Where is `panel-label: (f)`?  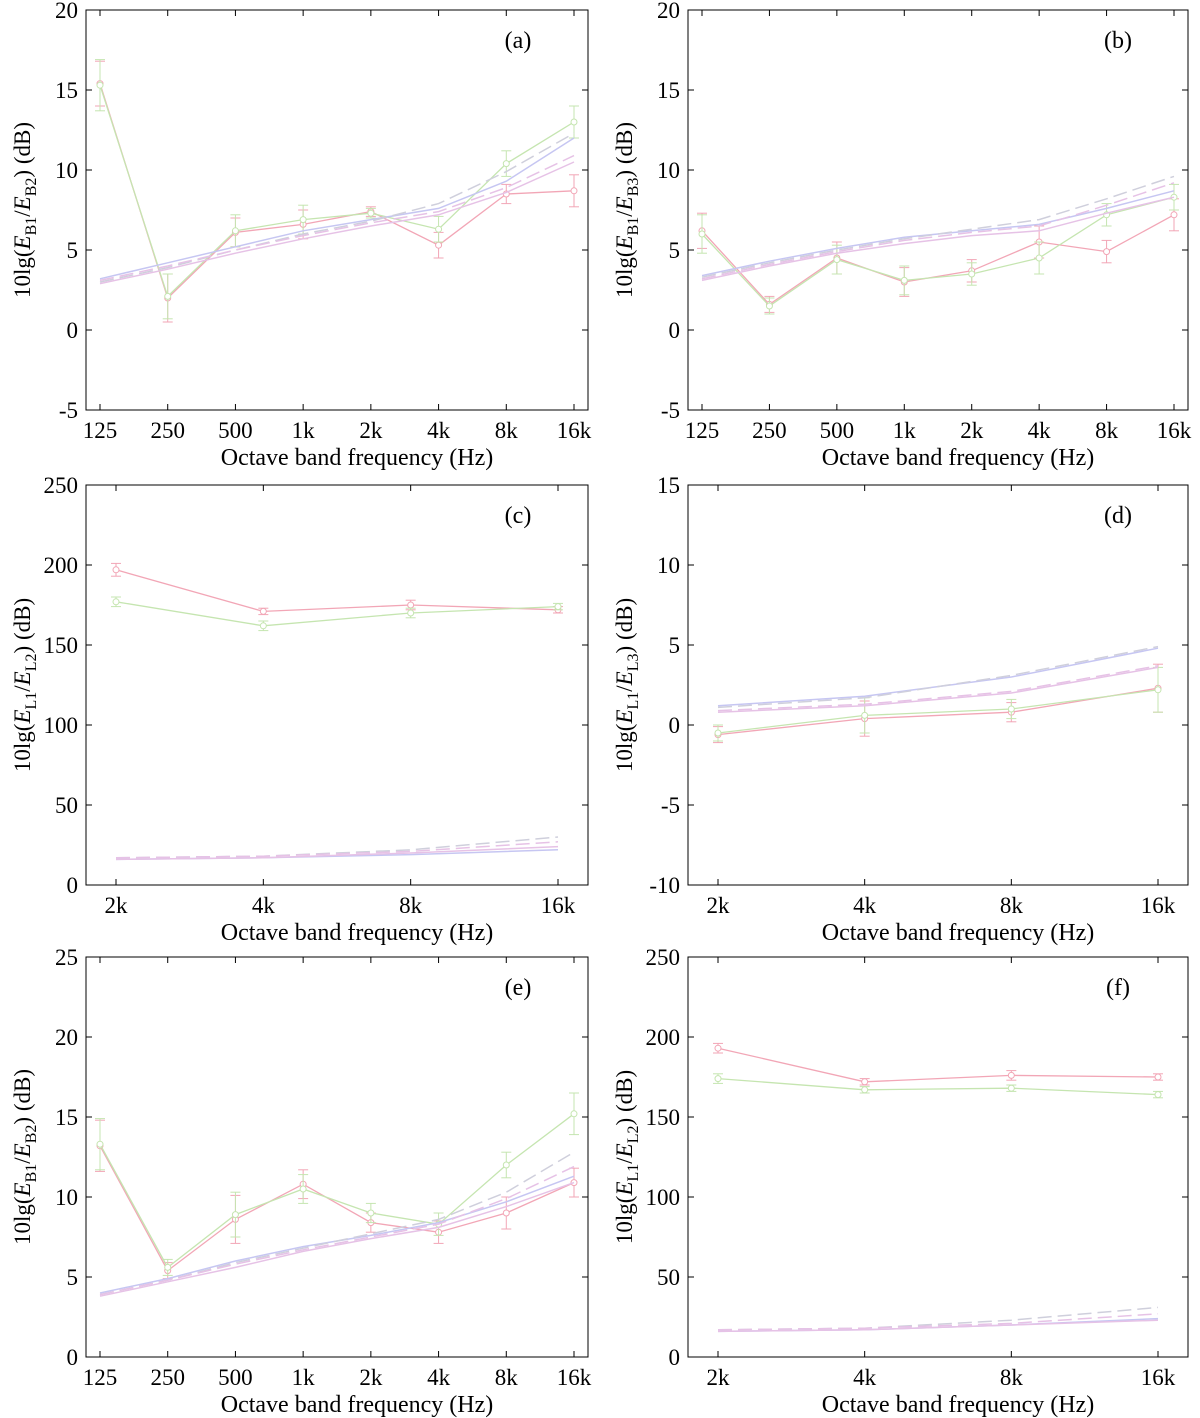
panel-label: (f) is located at coordinates (1118, 988).